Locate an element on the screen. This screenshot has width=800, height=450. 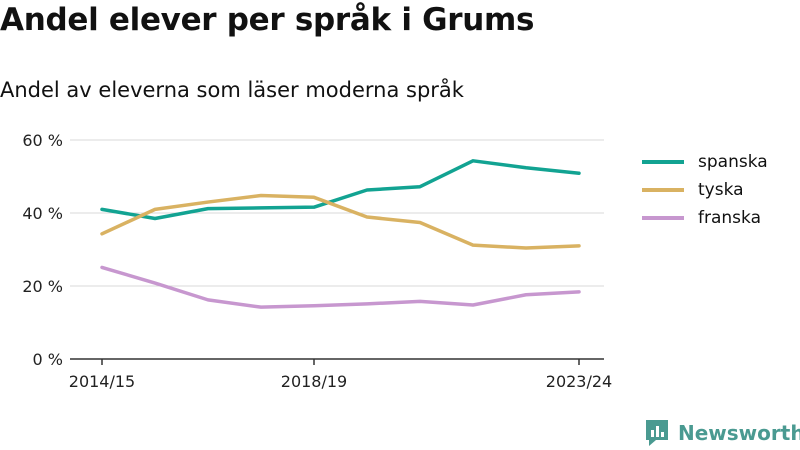
series-line-spanska is located at coordinates (340, 190).